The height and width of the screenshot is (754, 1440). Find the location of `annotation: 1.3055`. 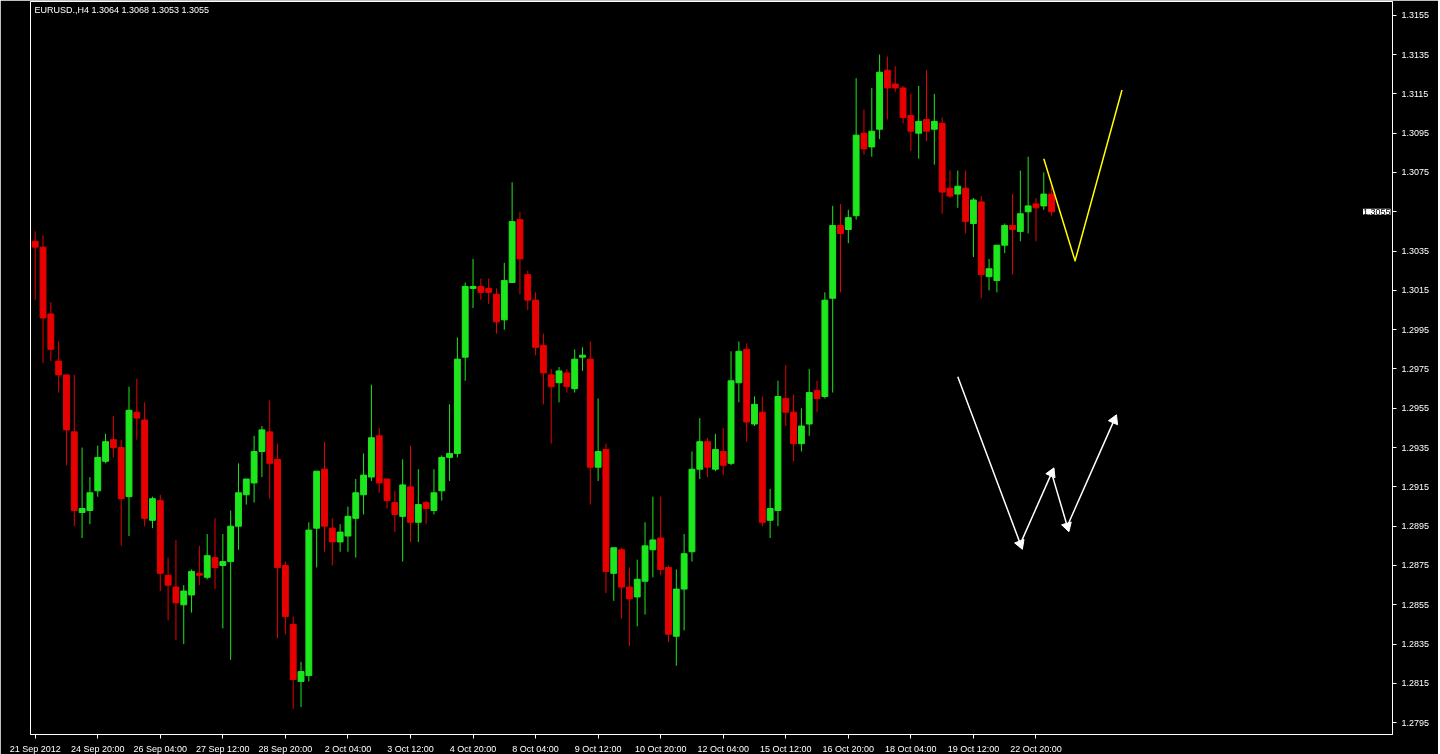

annotation: 1.3055 is located at coordinates (1376, 211).